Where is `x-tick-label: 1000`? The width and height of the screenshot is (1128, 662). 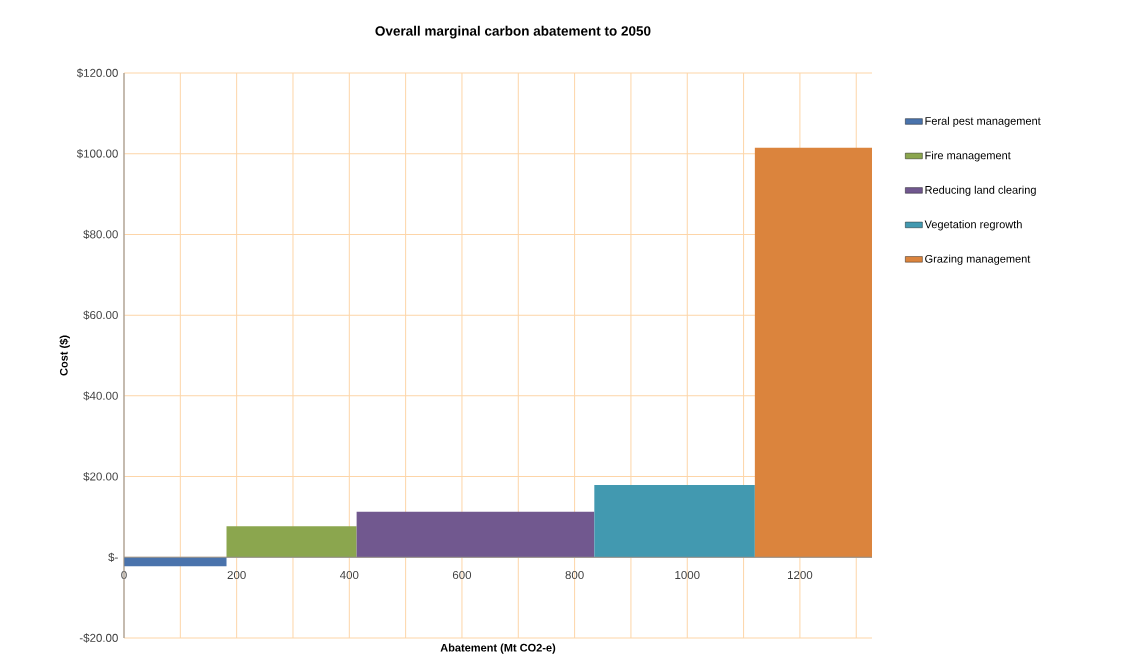
x-tick-label: 1000 is located at coordinates (687, 575).